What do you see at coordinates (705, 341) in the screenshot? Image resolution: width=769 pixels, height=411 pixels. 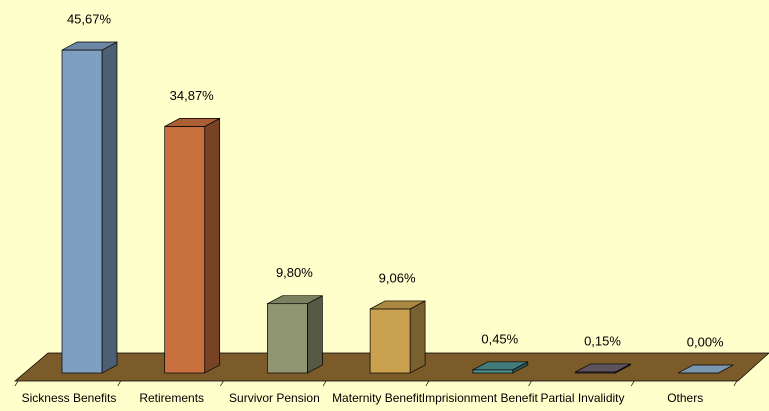 I see `value-label: 0,00%` at bounding box center [705, 341].